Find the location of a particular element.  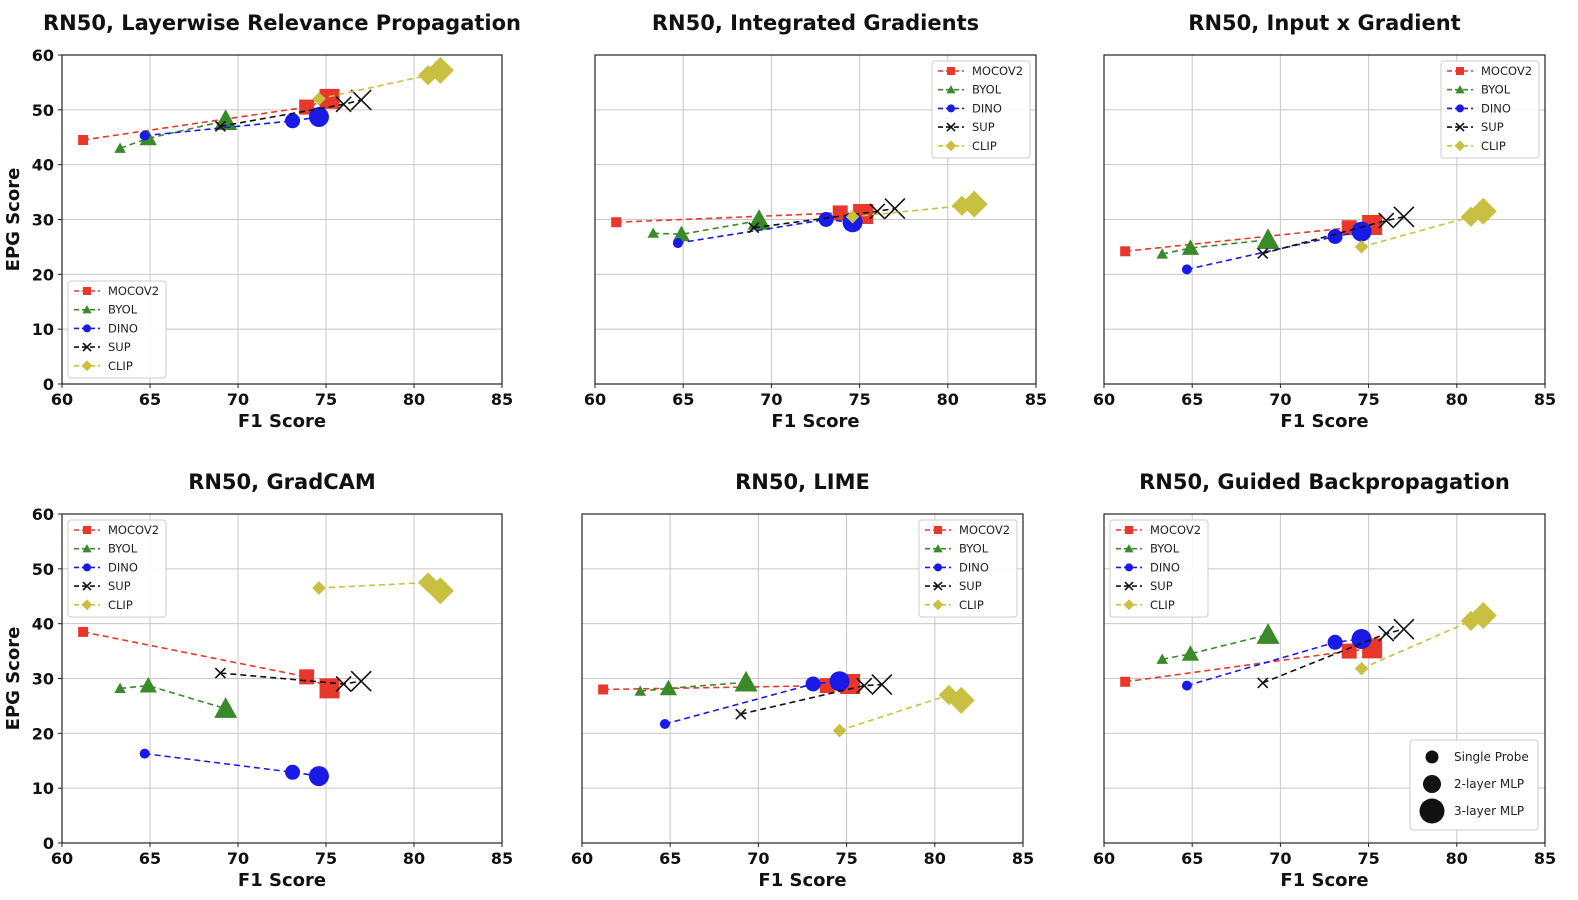

y-tick-label: 40 is located at coordinates (43, 624).